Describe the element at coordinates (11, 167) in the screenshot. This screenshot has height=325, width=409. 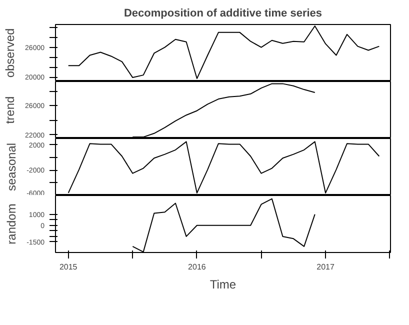
I see `y-axis-title: seasonal` at that location.